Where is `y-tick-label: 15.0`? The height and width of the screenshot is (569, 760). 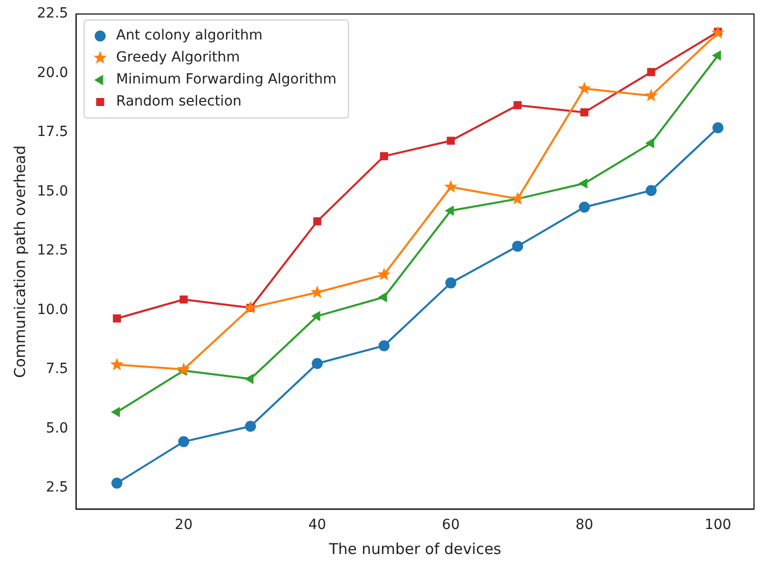
y-tick-label: 15.0 is located at coordinates (52, 191).